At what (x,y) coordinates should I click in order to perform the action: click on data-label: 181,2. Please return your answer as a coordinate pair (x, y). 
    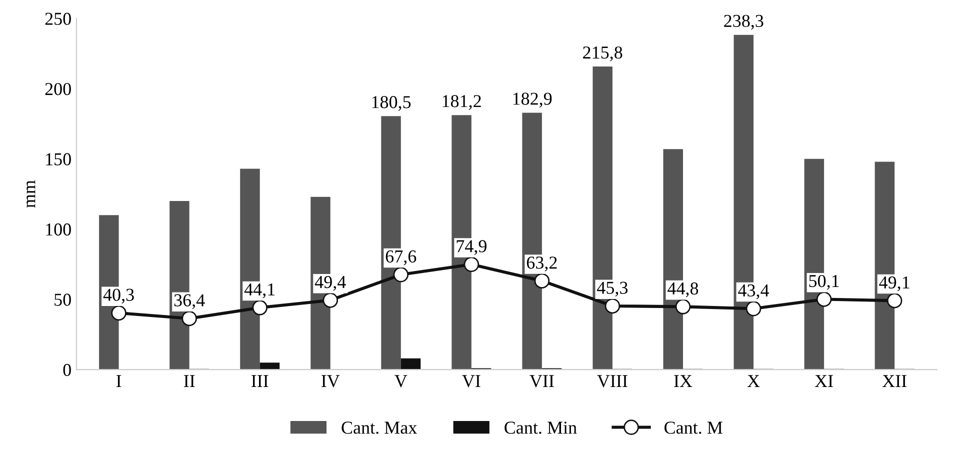
    Looking at the image, I should click on (461, 102).